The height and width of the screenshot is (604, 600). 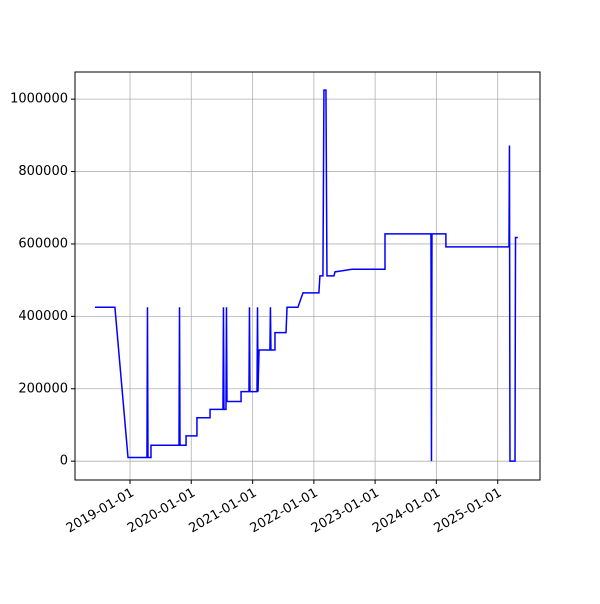 What do you see at coordinates (222, 511) in the screenshot?
I see `x-tick-label: 2021-01-01` at bounding box center [222, 511].